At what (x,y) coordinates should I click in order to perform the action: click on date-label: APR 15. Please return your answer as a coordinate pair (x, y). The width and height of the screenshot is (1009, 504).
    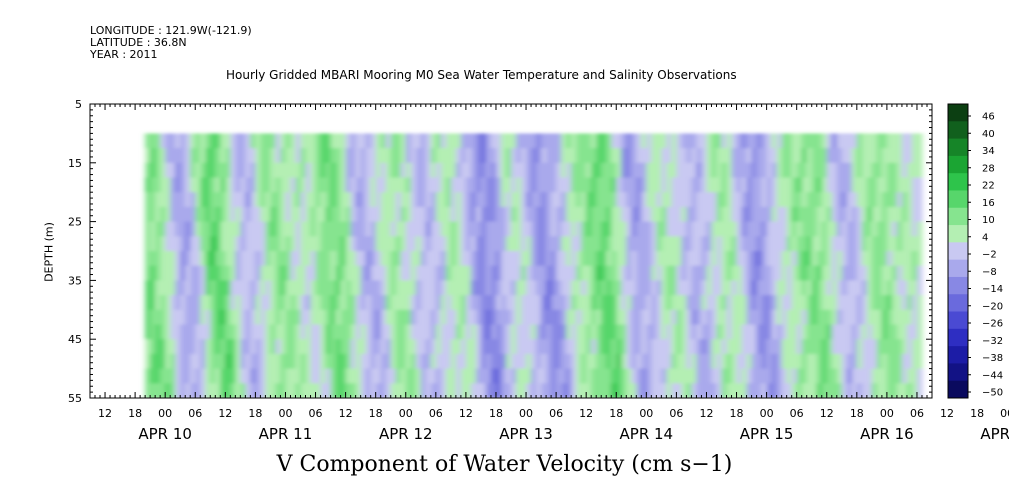
    Looking at the image, I should click on (767, 434).